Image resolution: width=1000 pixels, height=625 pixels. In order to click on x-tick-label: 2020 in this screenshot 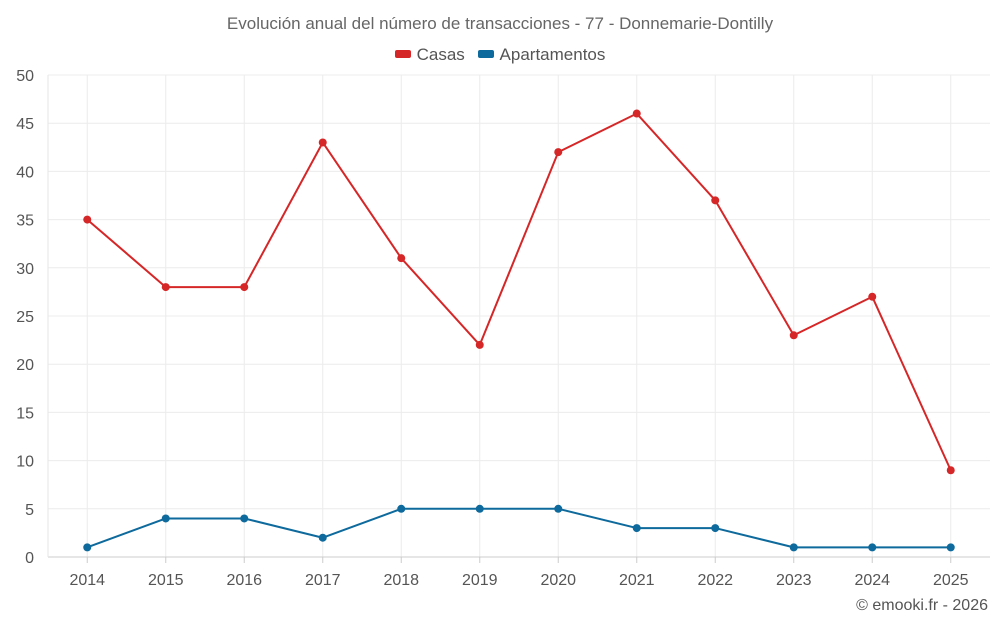, I will do `click(558, 580)`.